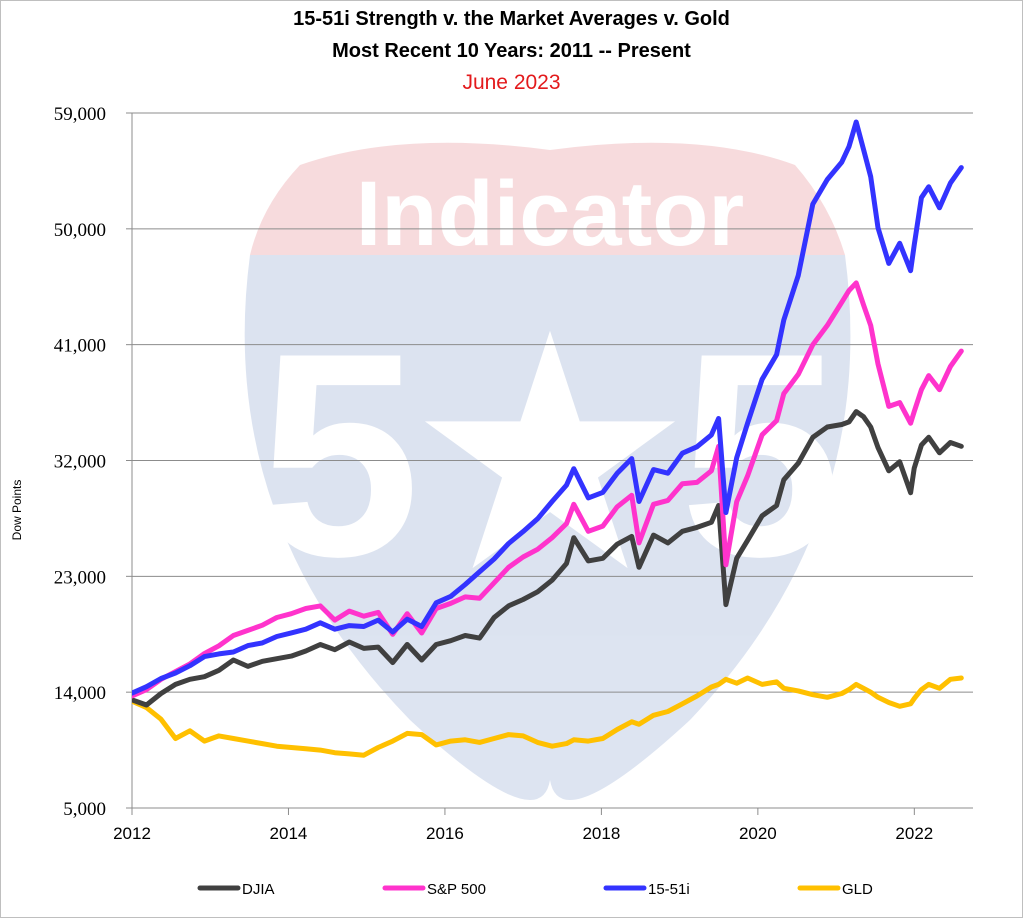 This screenshot has height=918, width=1023. I want to click on y-tick-label: 59,000, so click(80, 114).